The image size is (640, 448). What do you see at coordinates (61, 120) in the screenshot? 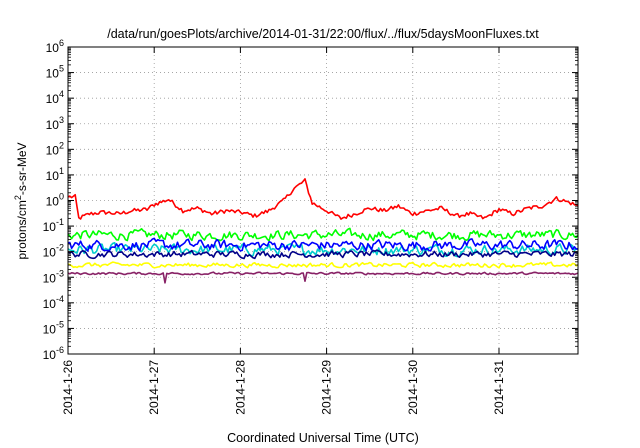
I see `y-tick-label-exp: 3` at bounding box center [61, 120].